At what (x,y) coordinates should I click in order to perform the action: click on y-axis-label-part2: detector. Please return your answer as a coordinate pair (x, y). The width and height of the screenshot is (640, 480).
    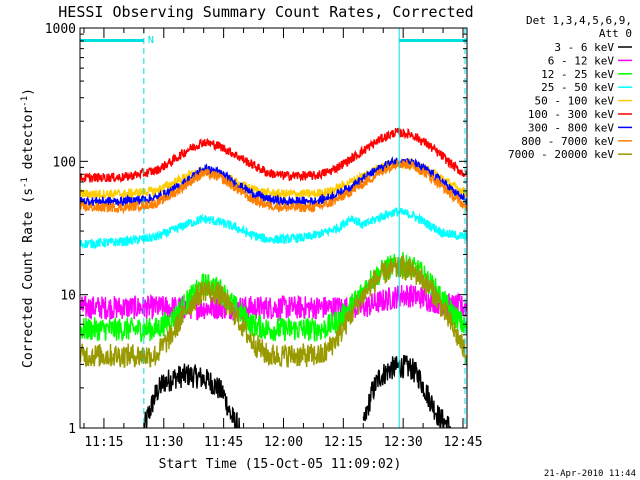
    Looking at the image, I should click on (28, 142).